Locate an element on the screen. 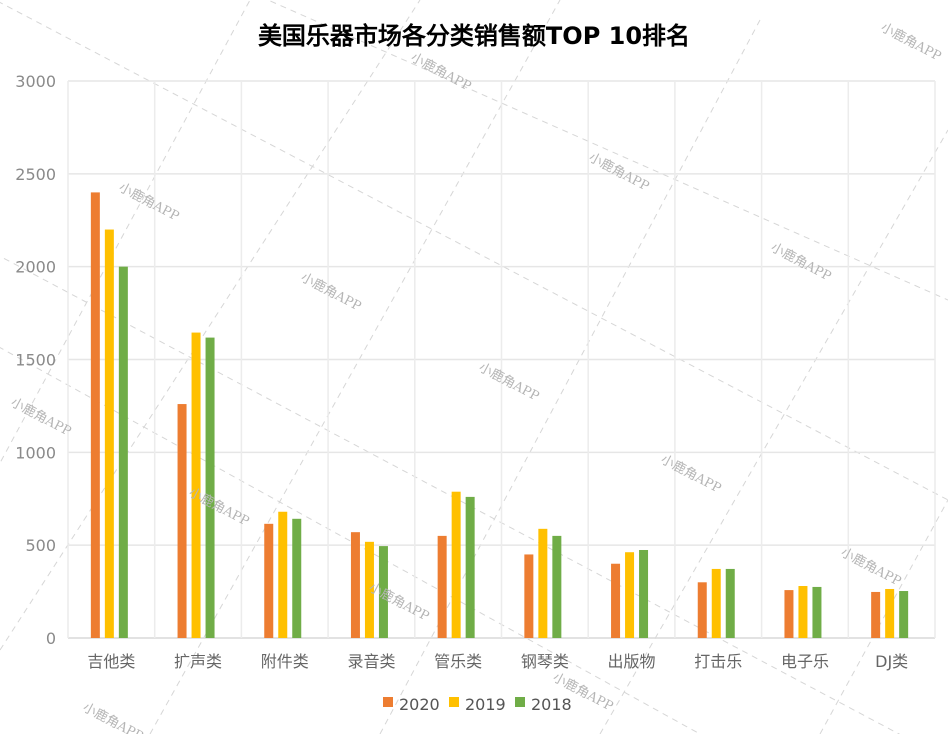 The width and height of the screenshot is (948, 734). bar-2020-钢琴类 is located at coordinates (529, 596).